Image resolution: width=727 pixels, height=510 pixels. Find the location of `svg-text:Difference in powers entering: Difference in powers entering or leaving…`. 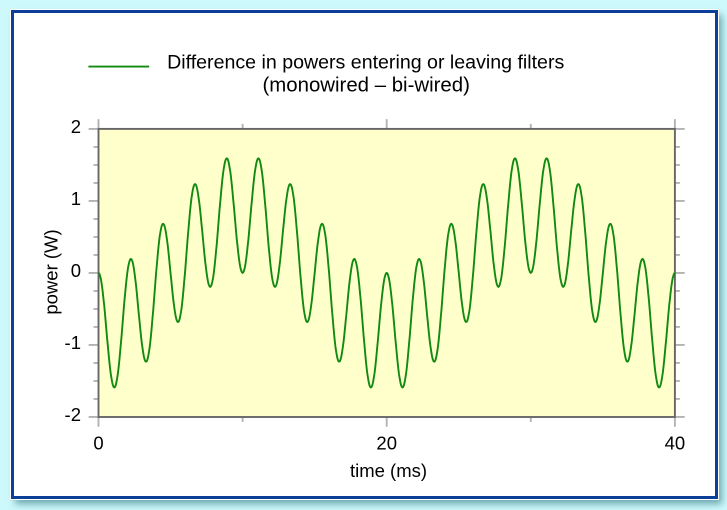

svg-text:Difference in powers entering: Difference in powers entering or leaving… is located at coordinates (365, 63).